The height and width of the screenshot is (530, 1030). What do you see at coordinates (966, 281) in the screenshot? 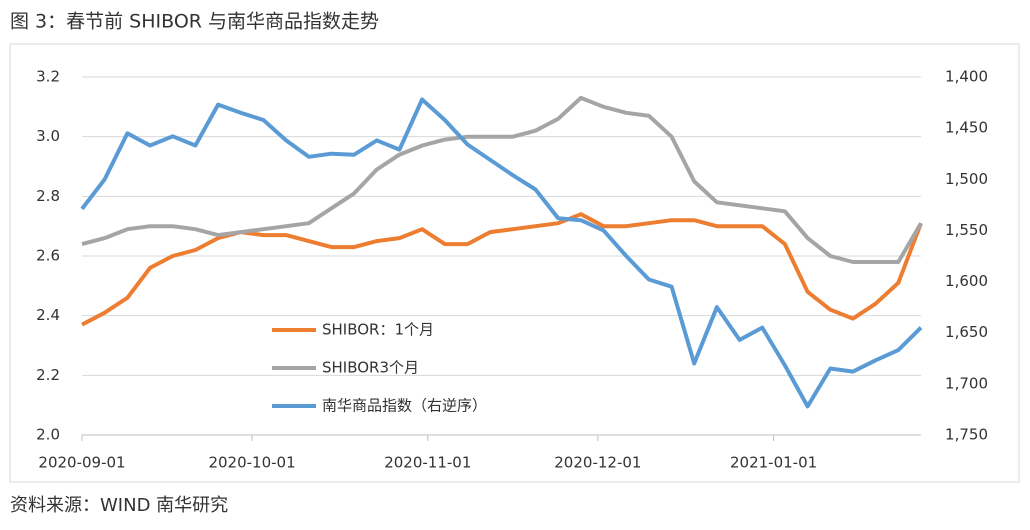
I see `y2-tick-label: 1,600` at bounding box center [966, 281].